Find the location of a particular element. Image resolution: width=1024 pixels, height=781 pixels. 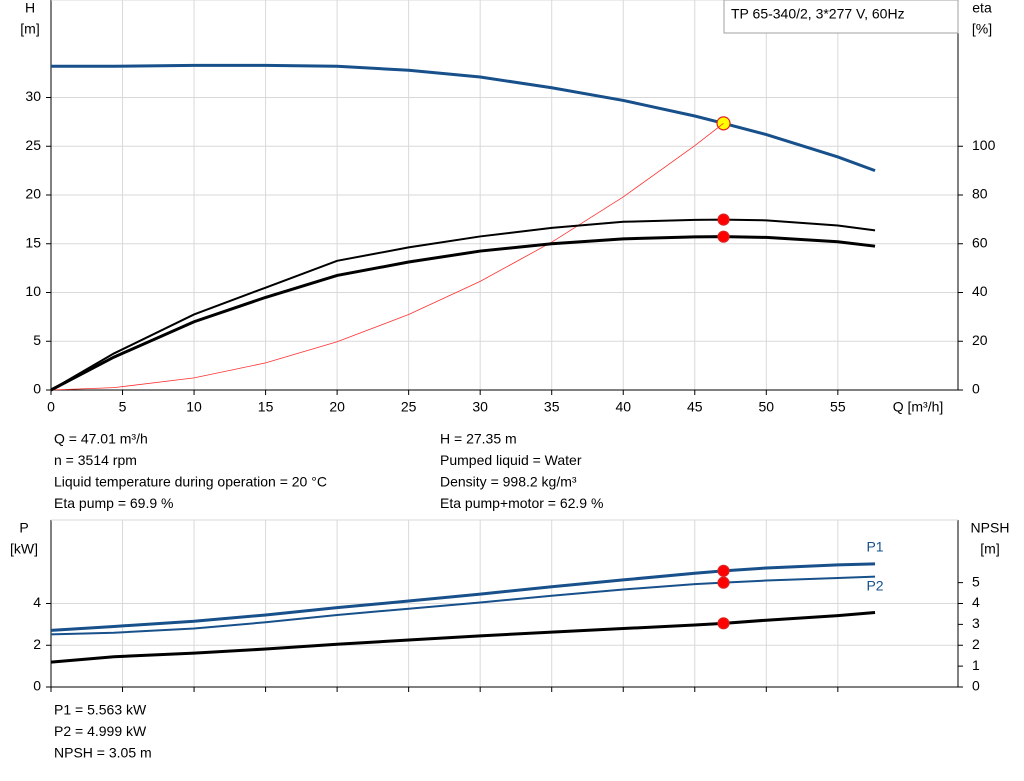

x-tick-label: 30 is located at coordinates (480, 407).